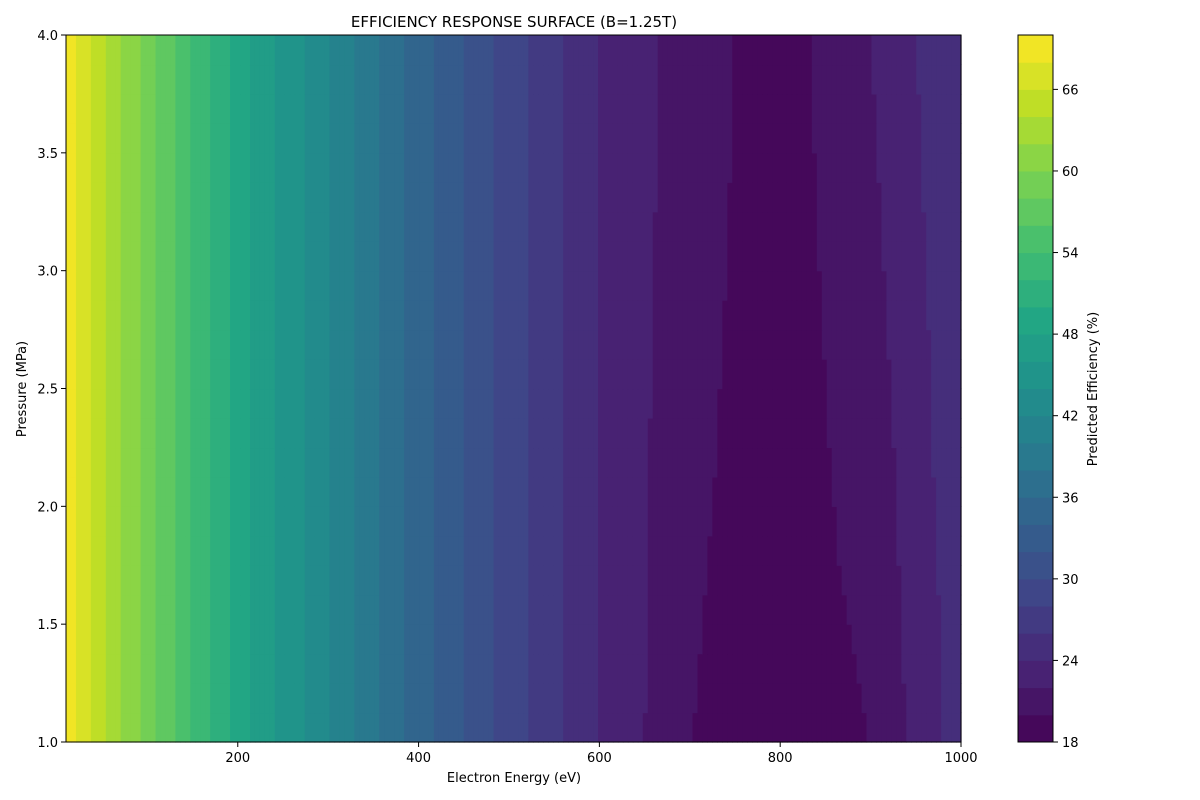 This screenshot has width=1200, height=800. Describe the element at coordinates (1093, 389) in the screenshot. I see `colorbar-label: Predicted Efficiency (%)` at that location.